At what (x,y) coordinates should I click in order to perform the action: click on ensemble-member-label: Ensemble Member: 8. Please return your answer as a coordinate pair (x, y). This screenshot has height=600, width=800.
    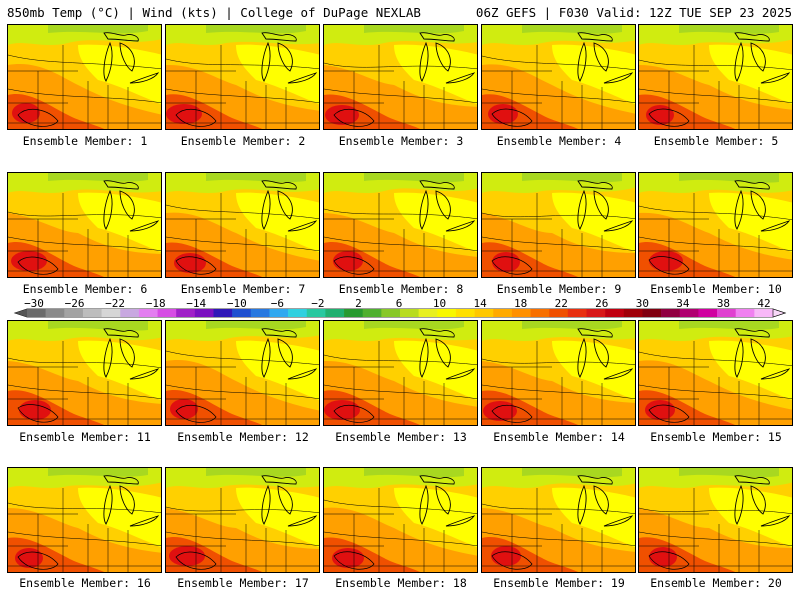
    Looking at the image, I should click on (401, 289).